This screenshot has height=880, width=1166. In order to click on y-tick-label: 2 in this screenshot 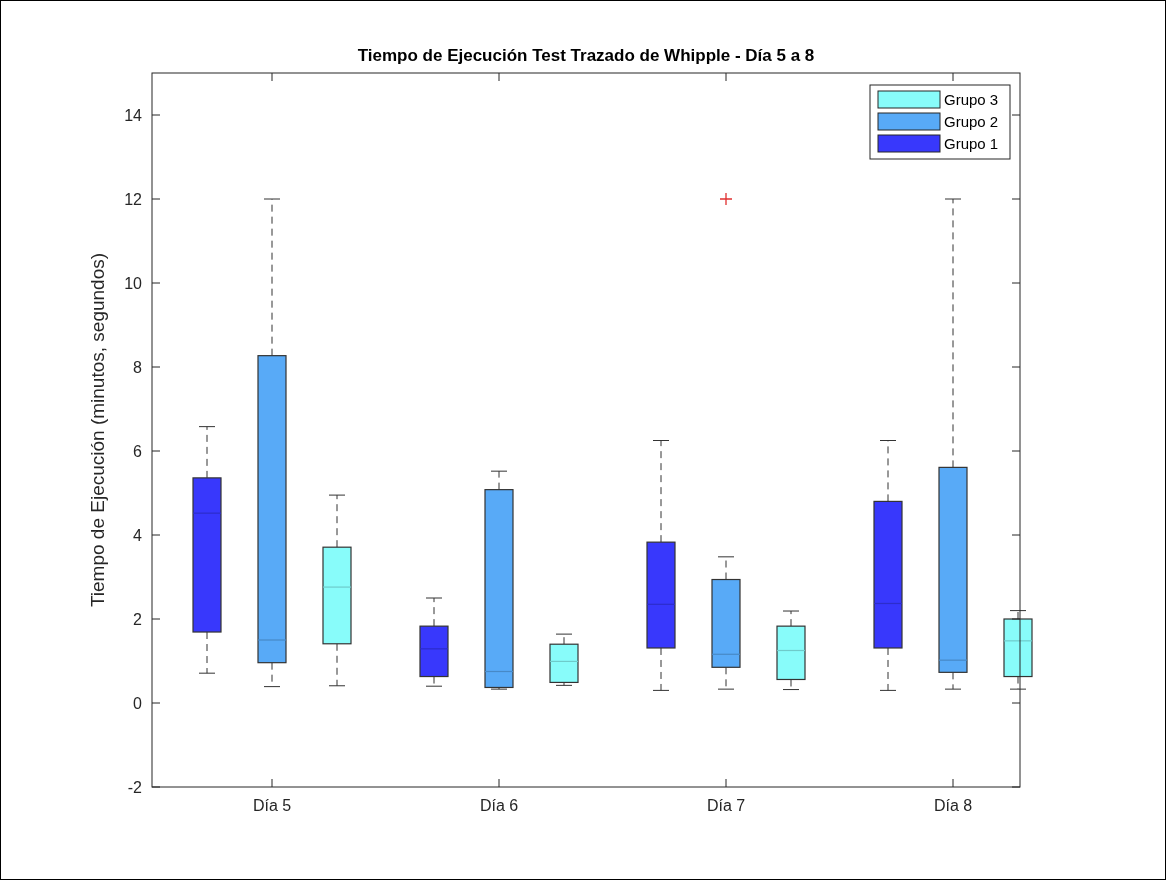, I will do `click(138, 619)`.